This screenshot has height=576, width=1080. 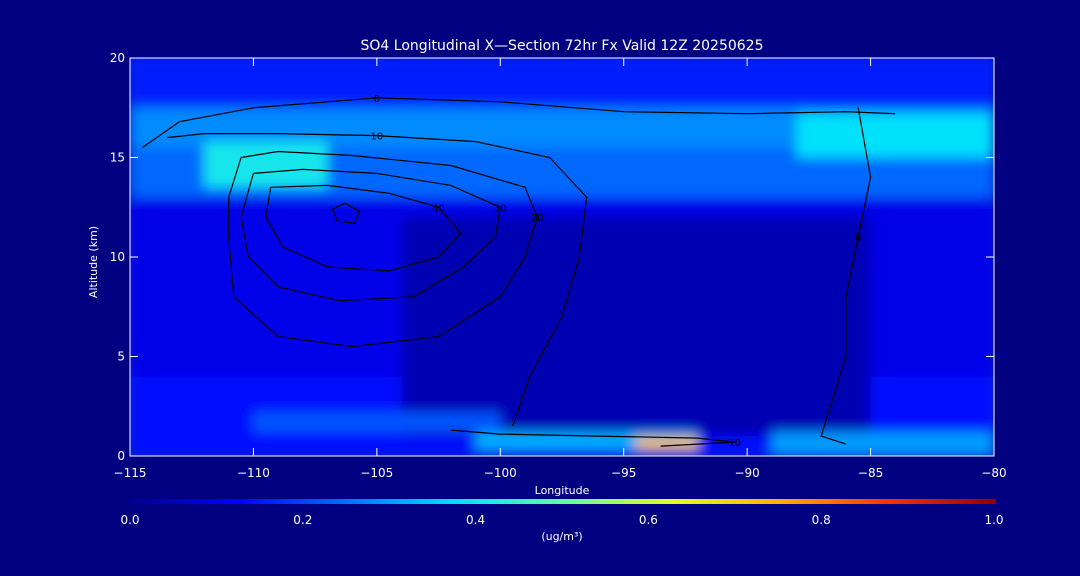 What do you see at coordinates (993, 520) in the screenshot?
I see `colorbar-tick-label: 1.0` at bounding box center [993, 520].